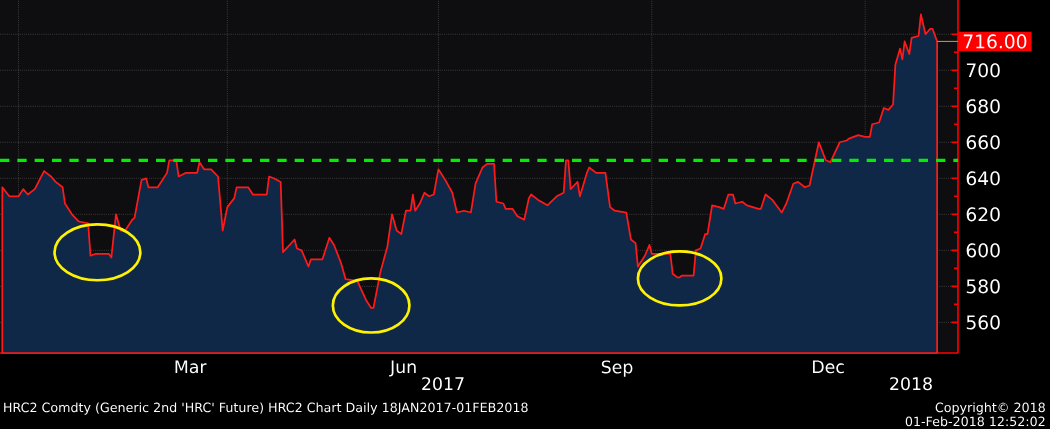  What do you see at coordinates (990, 408) in the screenshot?
I see `text: Copyright© 2018` at bounding box center [990, 408].